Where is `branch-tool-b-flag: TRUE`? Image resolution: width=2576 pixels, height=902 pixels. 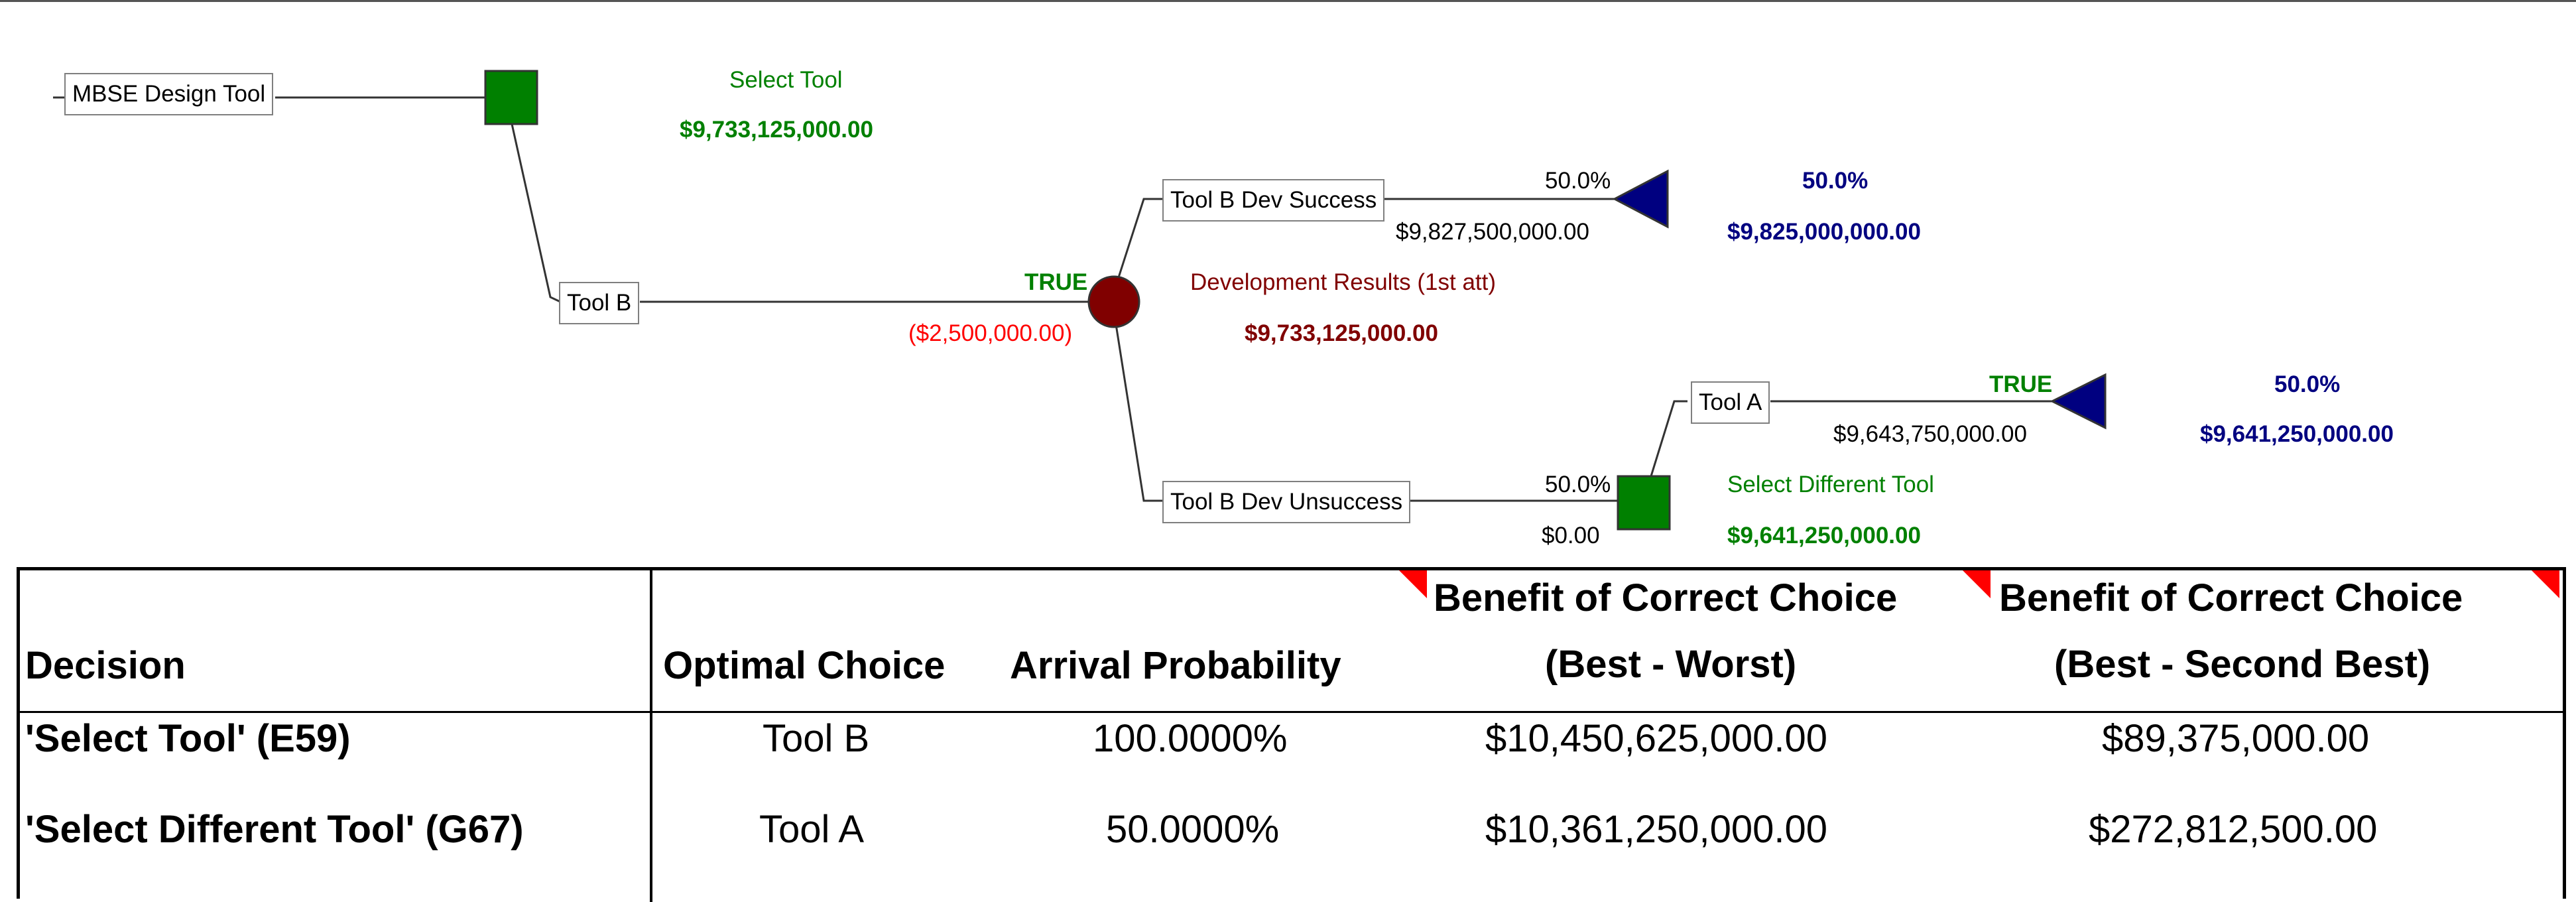 branch-tool-b-flag: TRUE is located at coordinates (1056, 282).